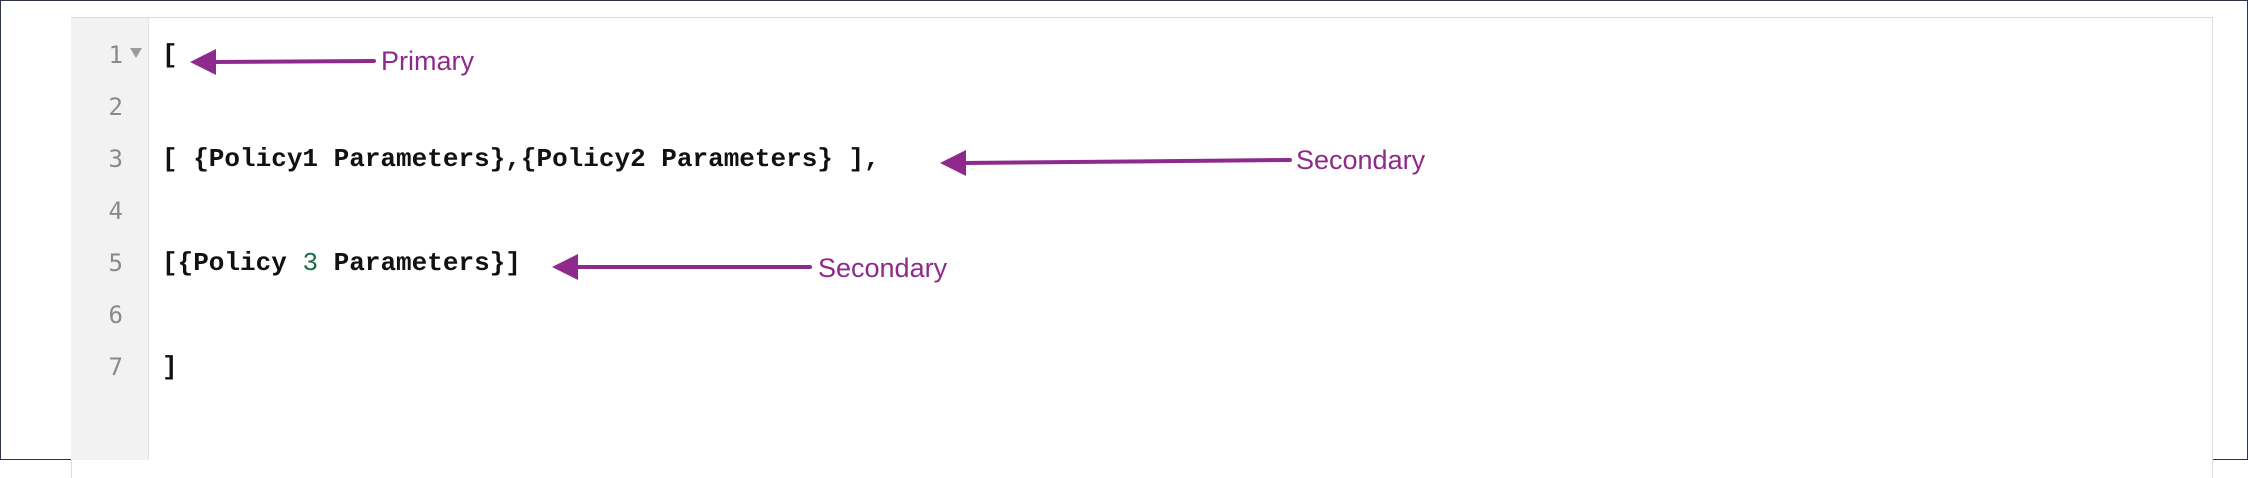 Image resolution: width=2248 pixels, height=478 pixels. Describe the element at coordinates (115, 367) in the screenshot. I see `line-number-7: 7` at that location.